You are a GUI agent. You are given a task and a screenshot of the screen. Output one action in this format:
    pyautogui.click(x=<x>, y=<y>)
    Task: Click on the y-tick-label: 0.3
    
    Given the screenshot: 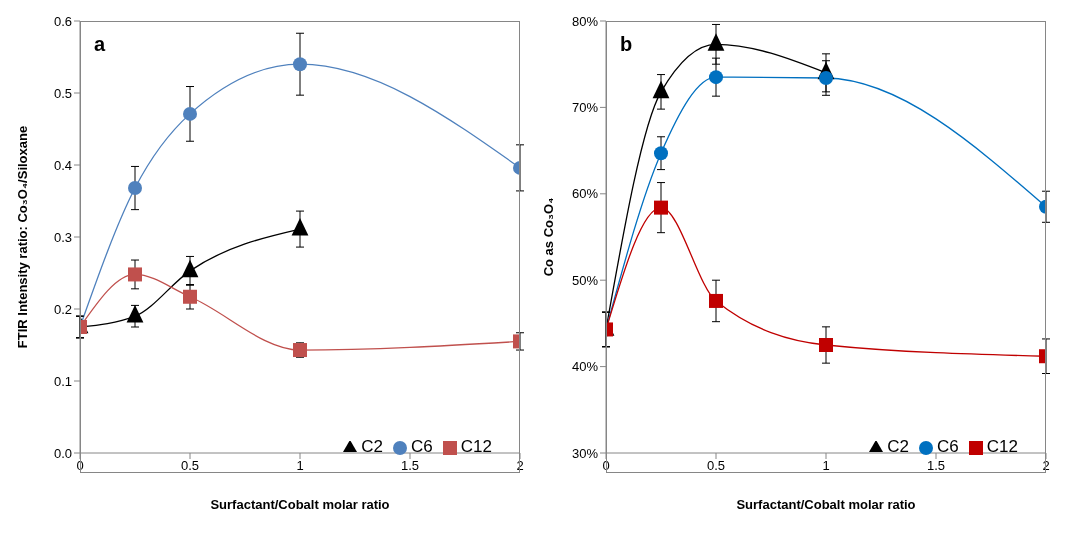 What is the action you would take?
    pyautogui.click(x=62, y=237)
    